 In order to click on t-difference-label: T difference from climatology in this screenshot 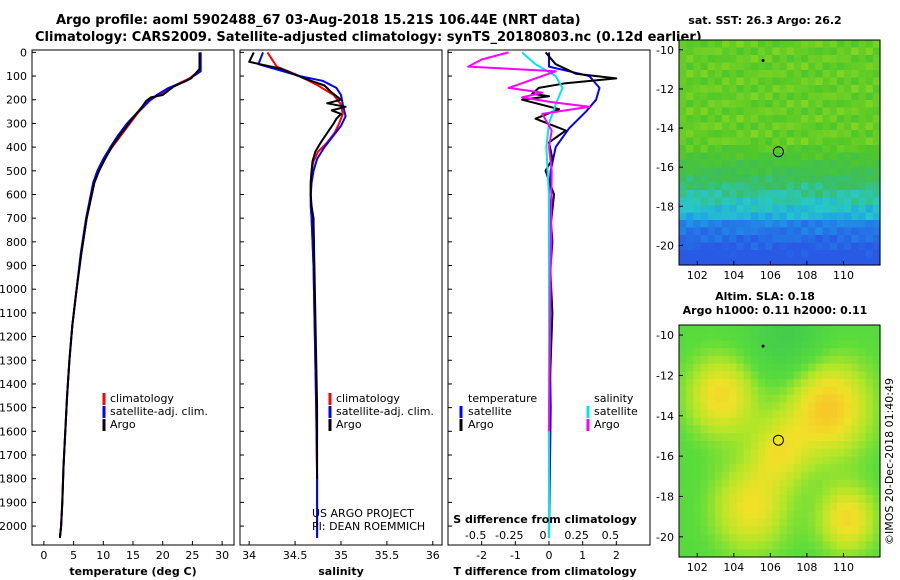, I will do `click(544, 571)`.